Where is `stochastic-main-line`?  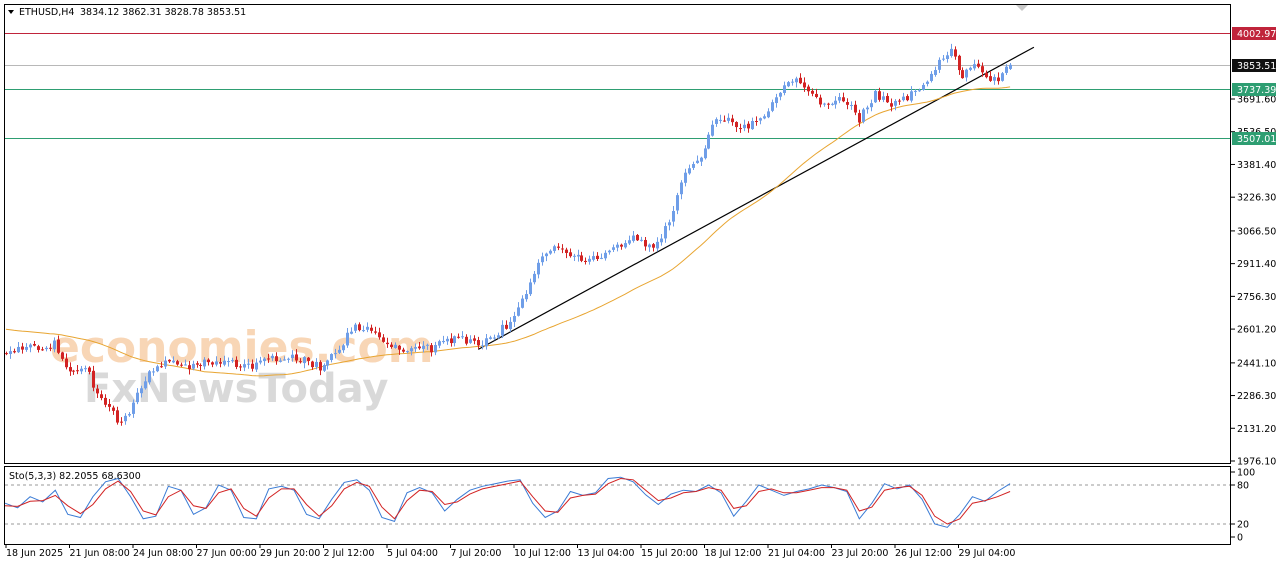 stochastic-main-line is located at coordinates (507, 502).